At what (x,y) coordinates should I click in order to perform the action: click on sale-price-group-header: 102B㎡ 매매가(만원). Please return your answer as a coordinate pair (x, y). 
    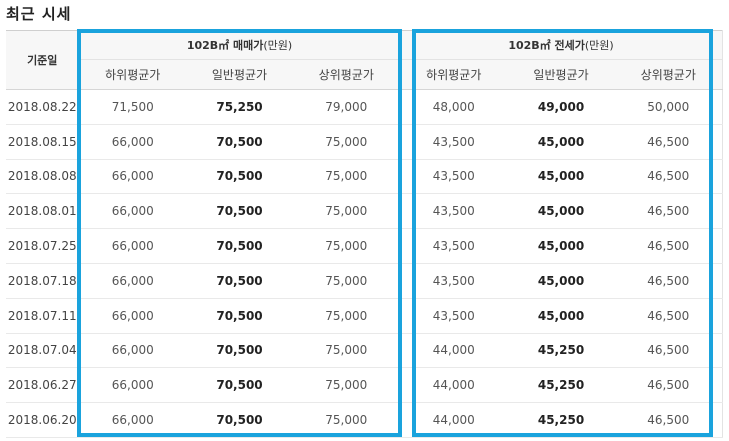
    Looking at the image, I should click on (240, 45).